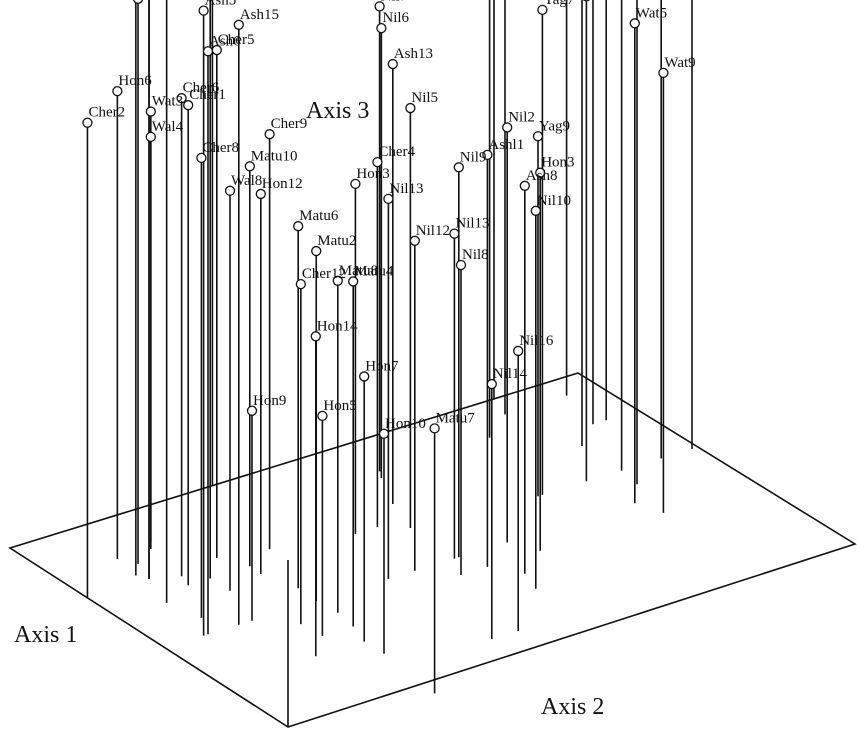  Describe the element at coordinates (319, 216) in the screenshot. I see `point-label-21: Matu6` at that location.